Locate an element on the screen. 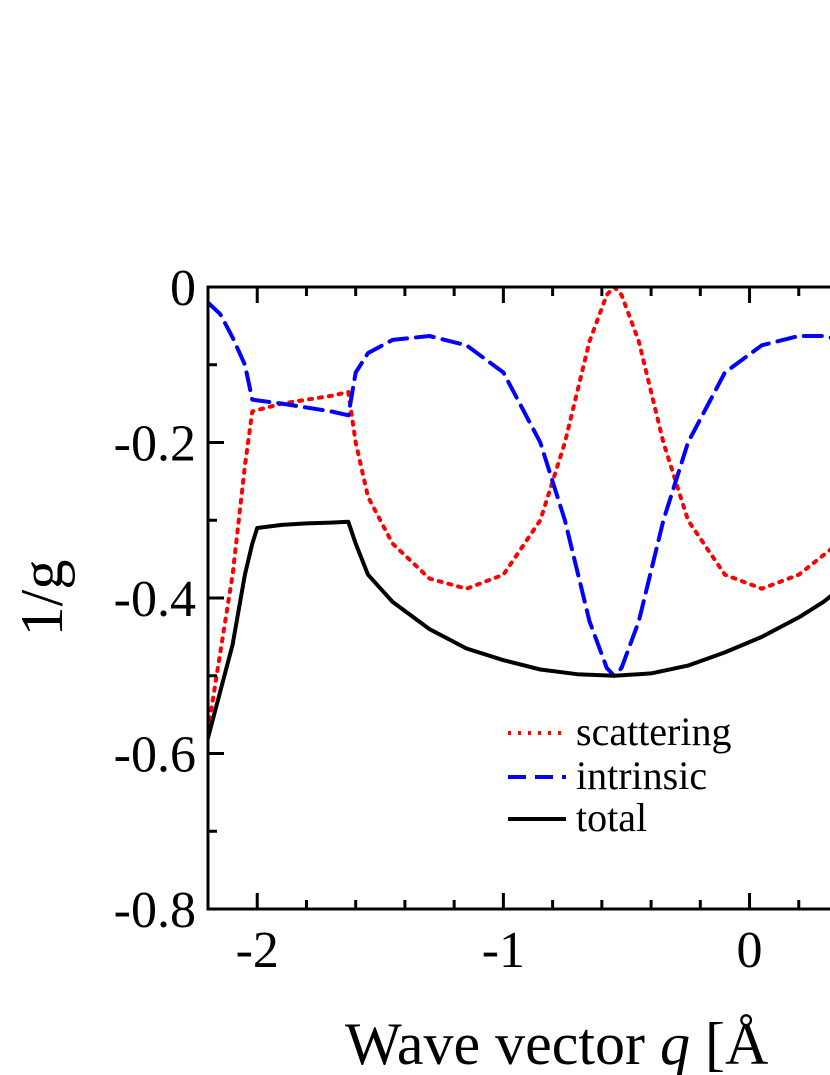  y-tick-label: -0.4 is located at coordinates (155, 599).